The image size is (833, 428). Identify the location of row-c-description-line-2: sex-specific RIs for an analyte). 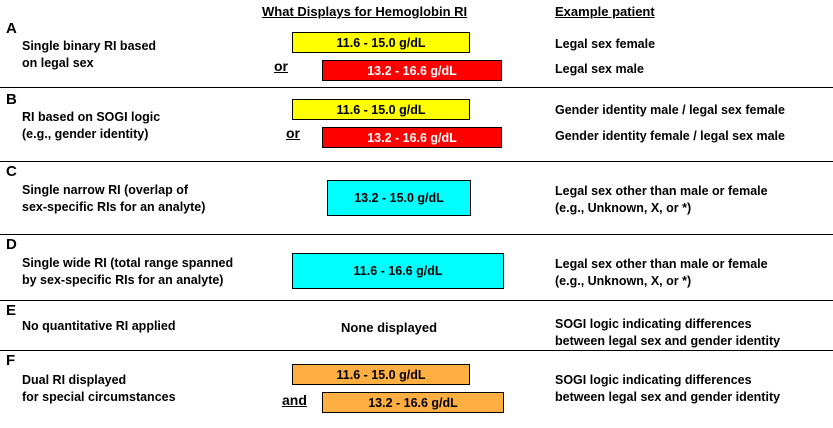
(114, 207).